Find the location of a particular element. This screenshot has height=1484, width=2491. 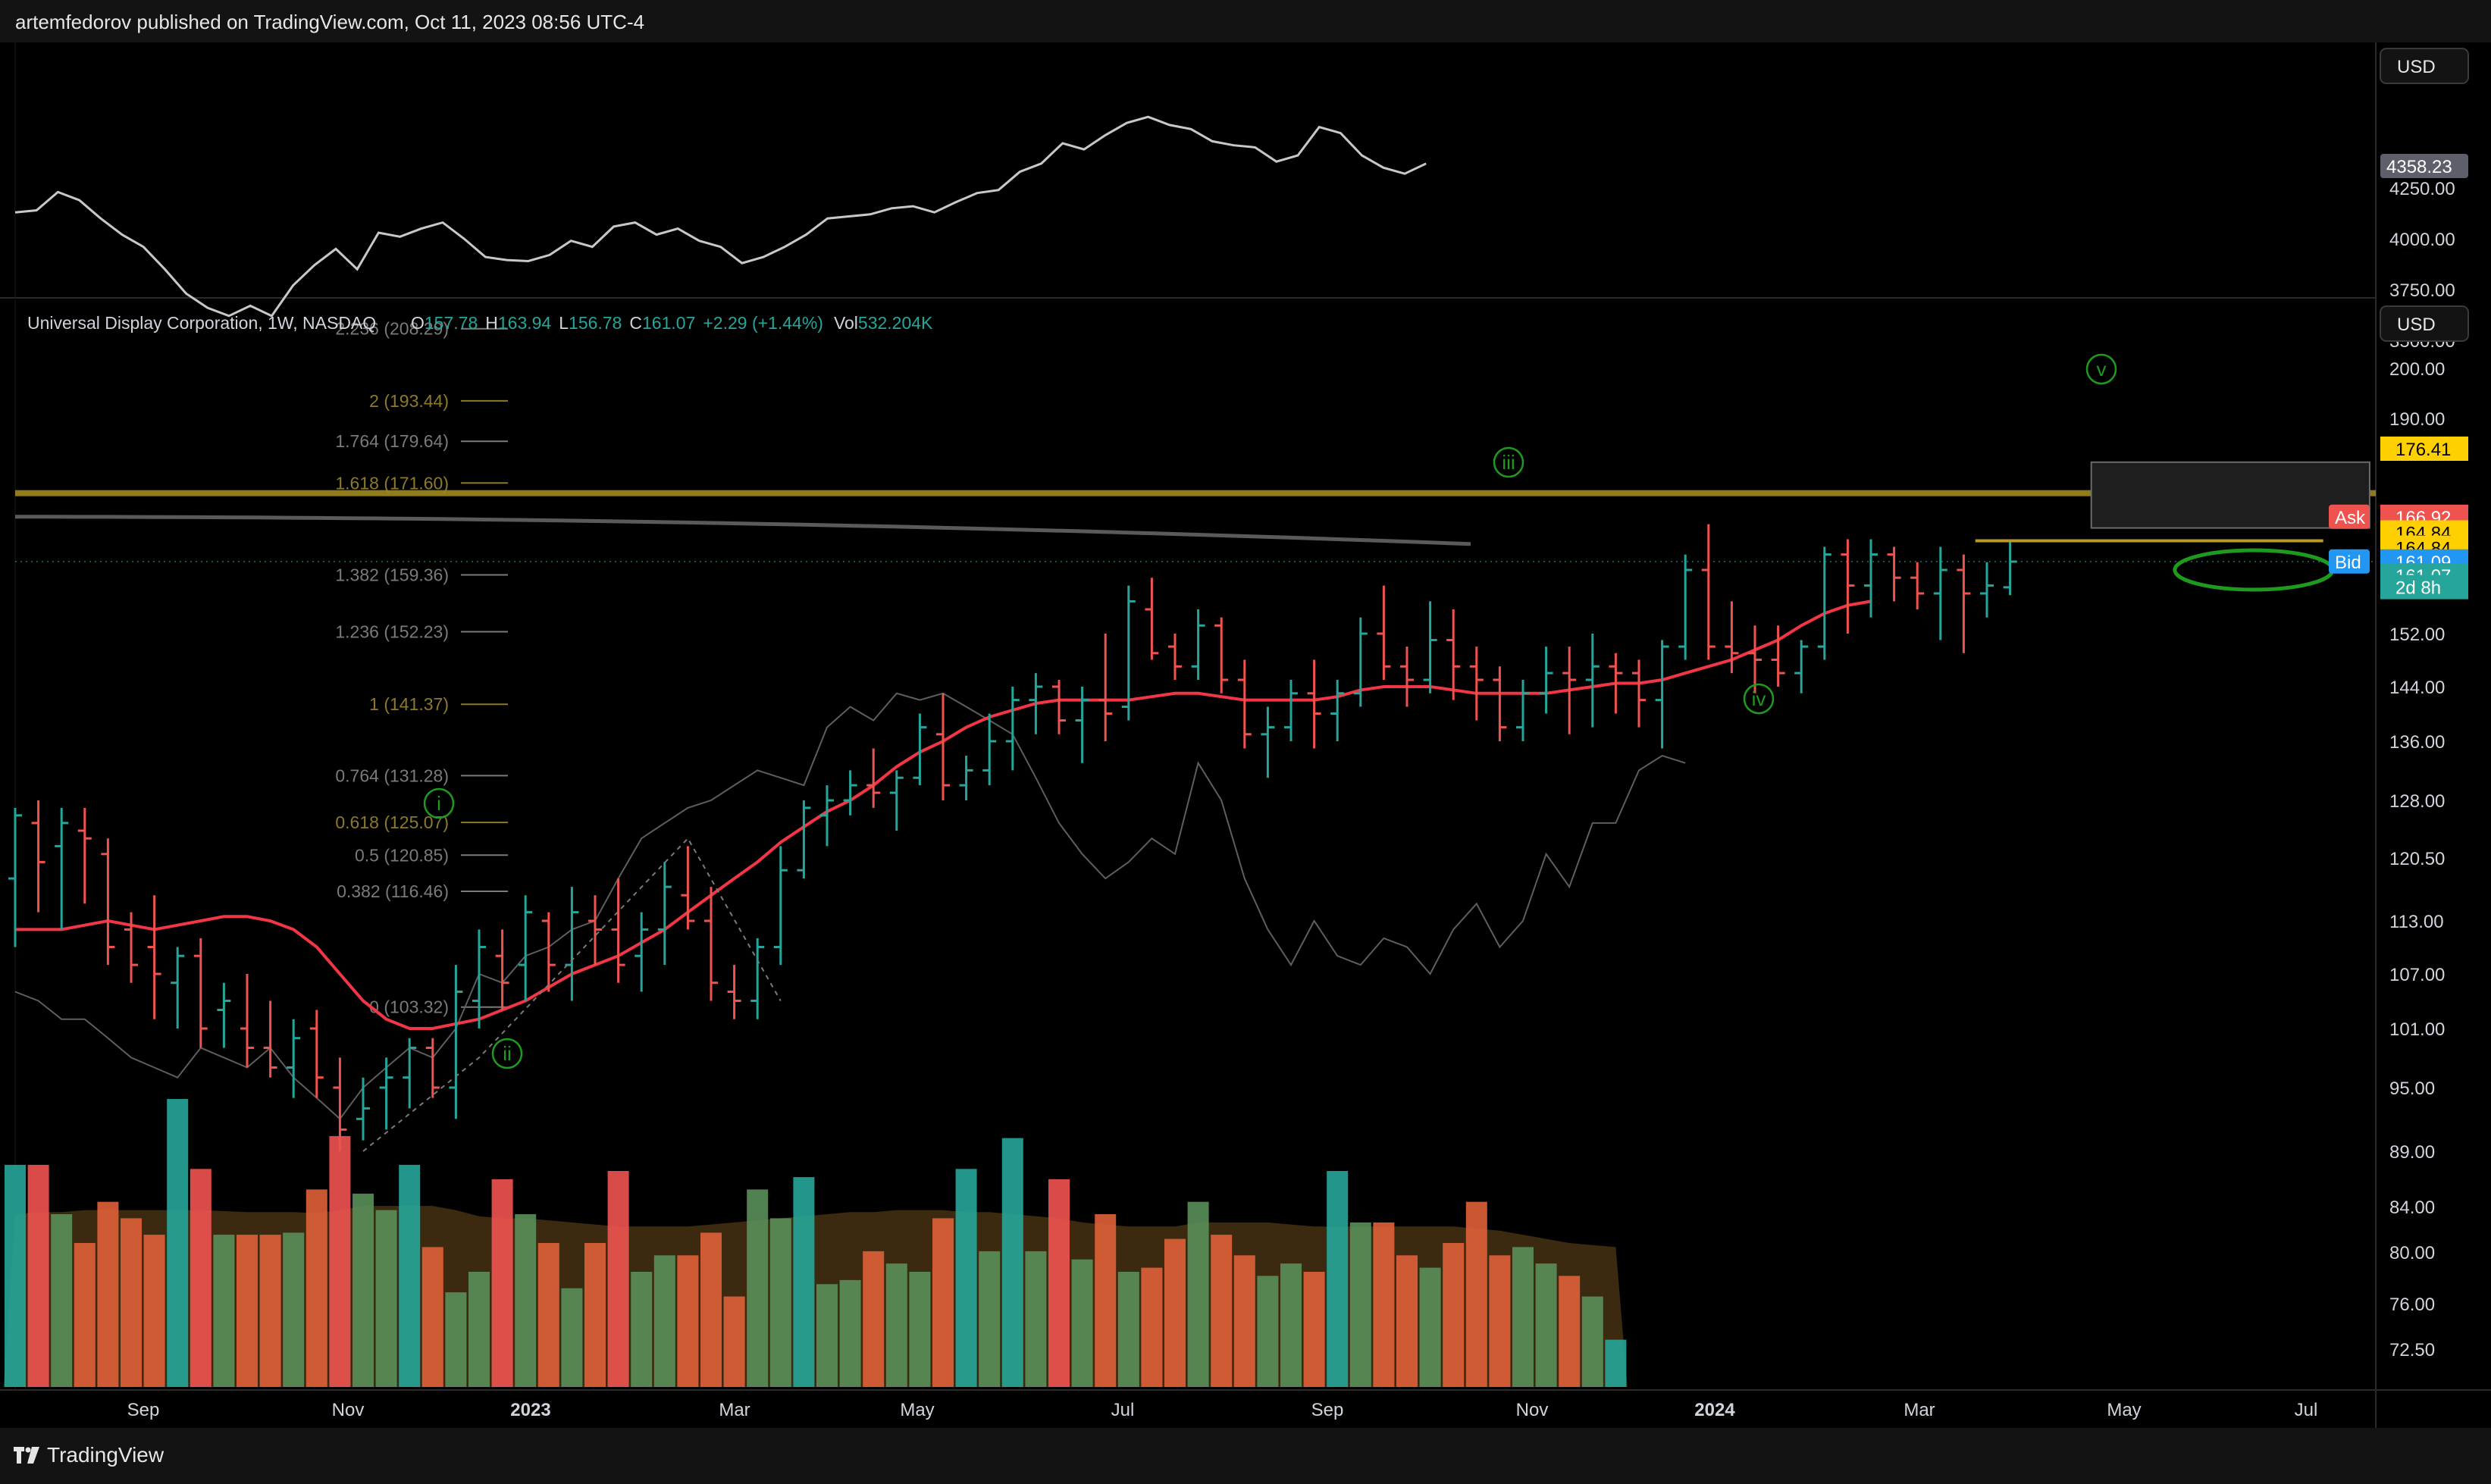

price-tick-label: 128.00 is located at coordinates (2417, 801).